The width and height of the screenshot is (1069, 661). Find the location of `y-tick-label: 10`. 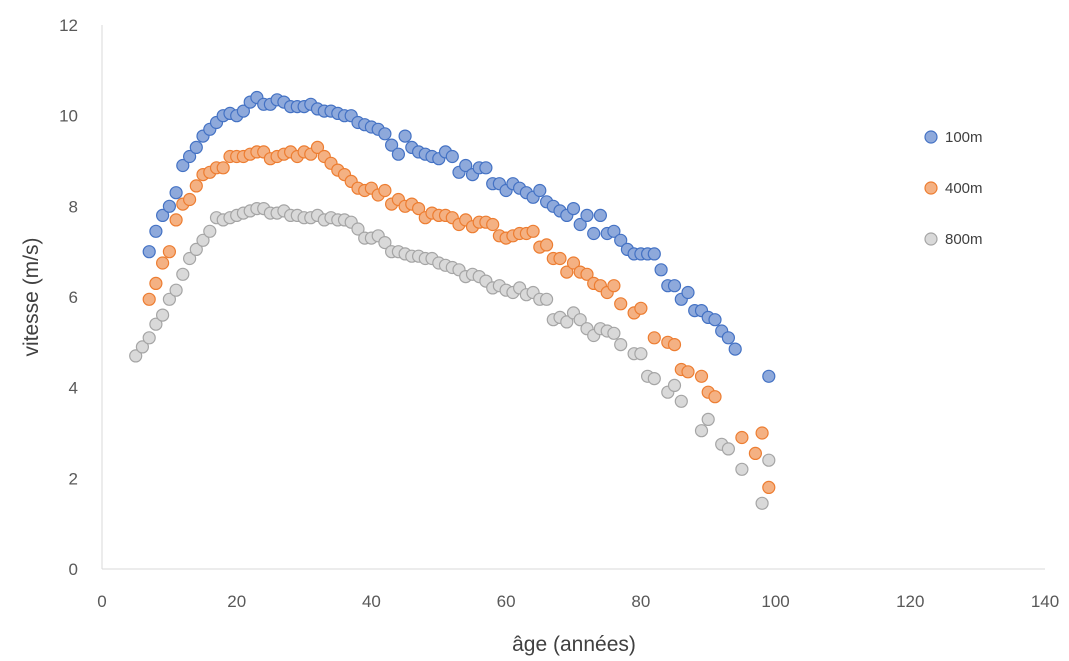

y-tick-label: 10 is located at coordinates (68, 116).